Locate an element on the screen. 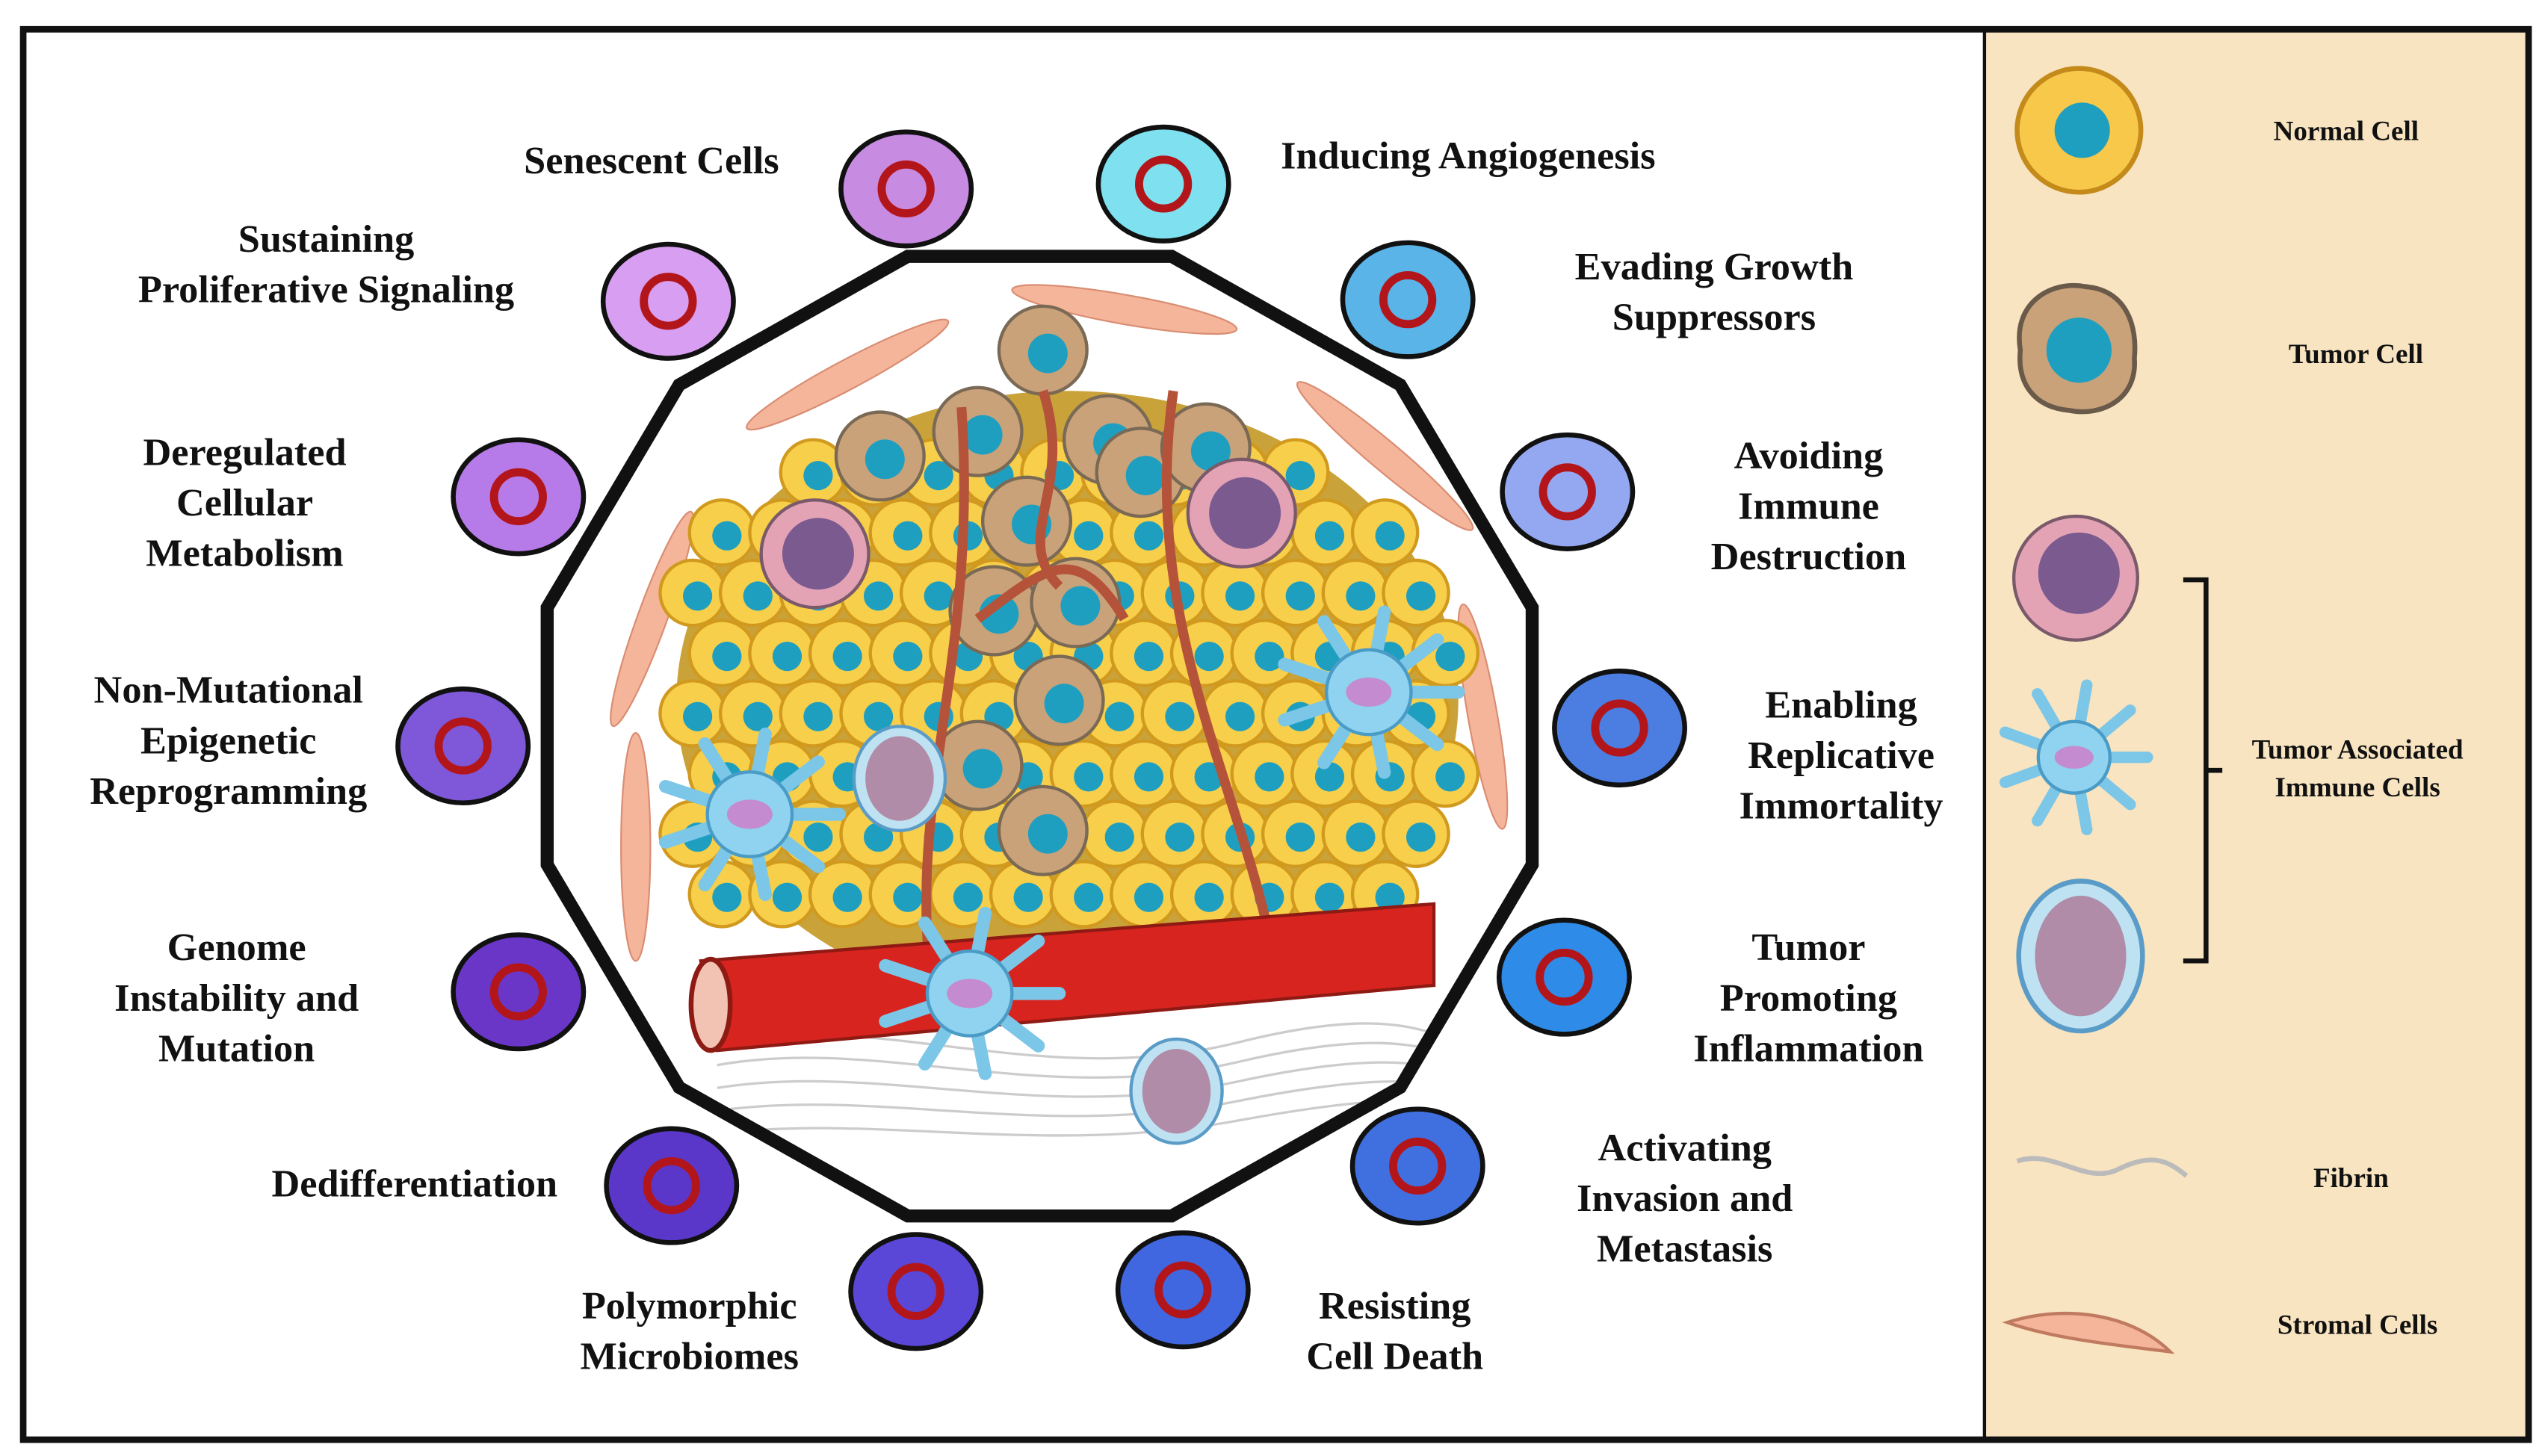 This screenshot has width=2542, height=1456. hallmark: Avoiding Immune Destruction is located at coordinates (1703, 505).